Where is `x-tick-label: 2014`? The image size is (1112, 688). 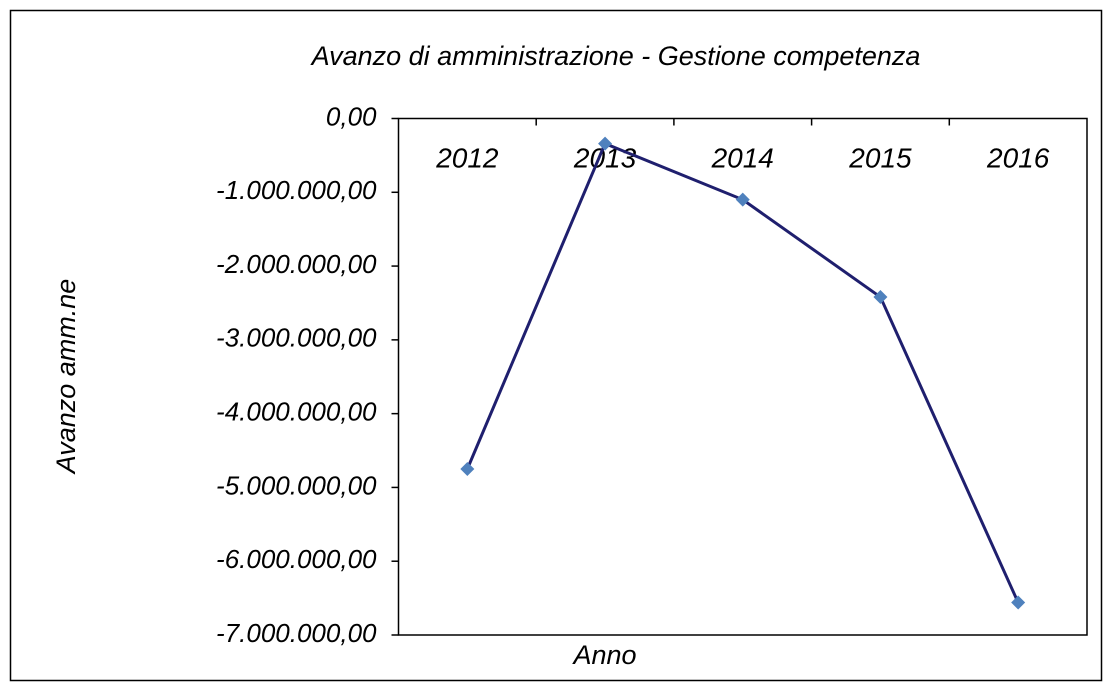 x-tick-label: 2014 is located at coordinates (742, 157).